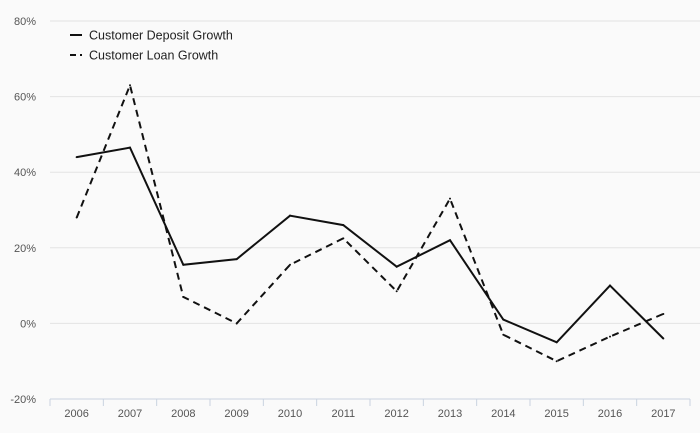  What do you see at coordinates (25, 249) in the screenshot?
I see `y-tick-label: 20%` at bounding box center [25, 249].